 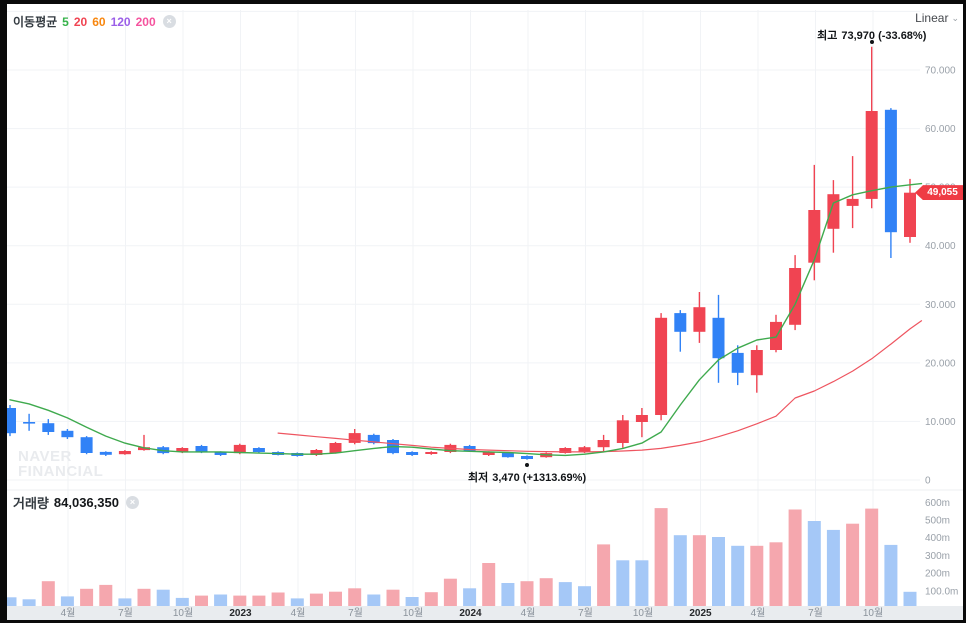 What do you see at coordinates (940, 422) in the screenshot?
I see `svg-text: 10.000` at bounding box center [940, 422].